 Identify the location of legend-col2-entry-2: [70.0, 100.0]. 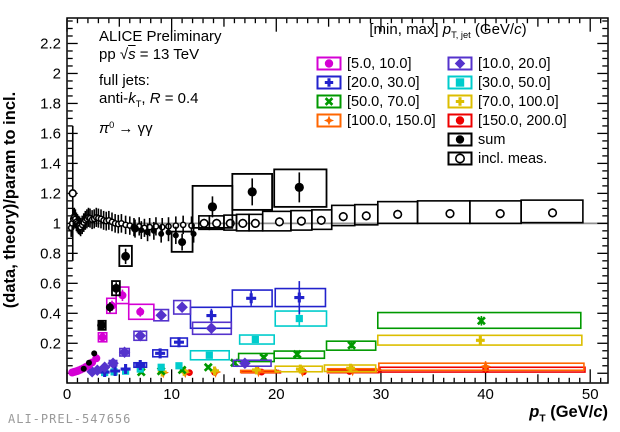
(507, 101).